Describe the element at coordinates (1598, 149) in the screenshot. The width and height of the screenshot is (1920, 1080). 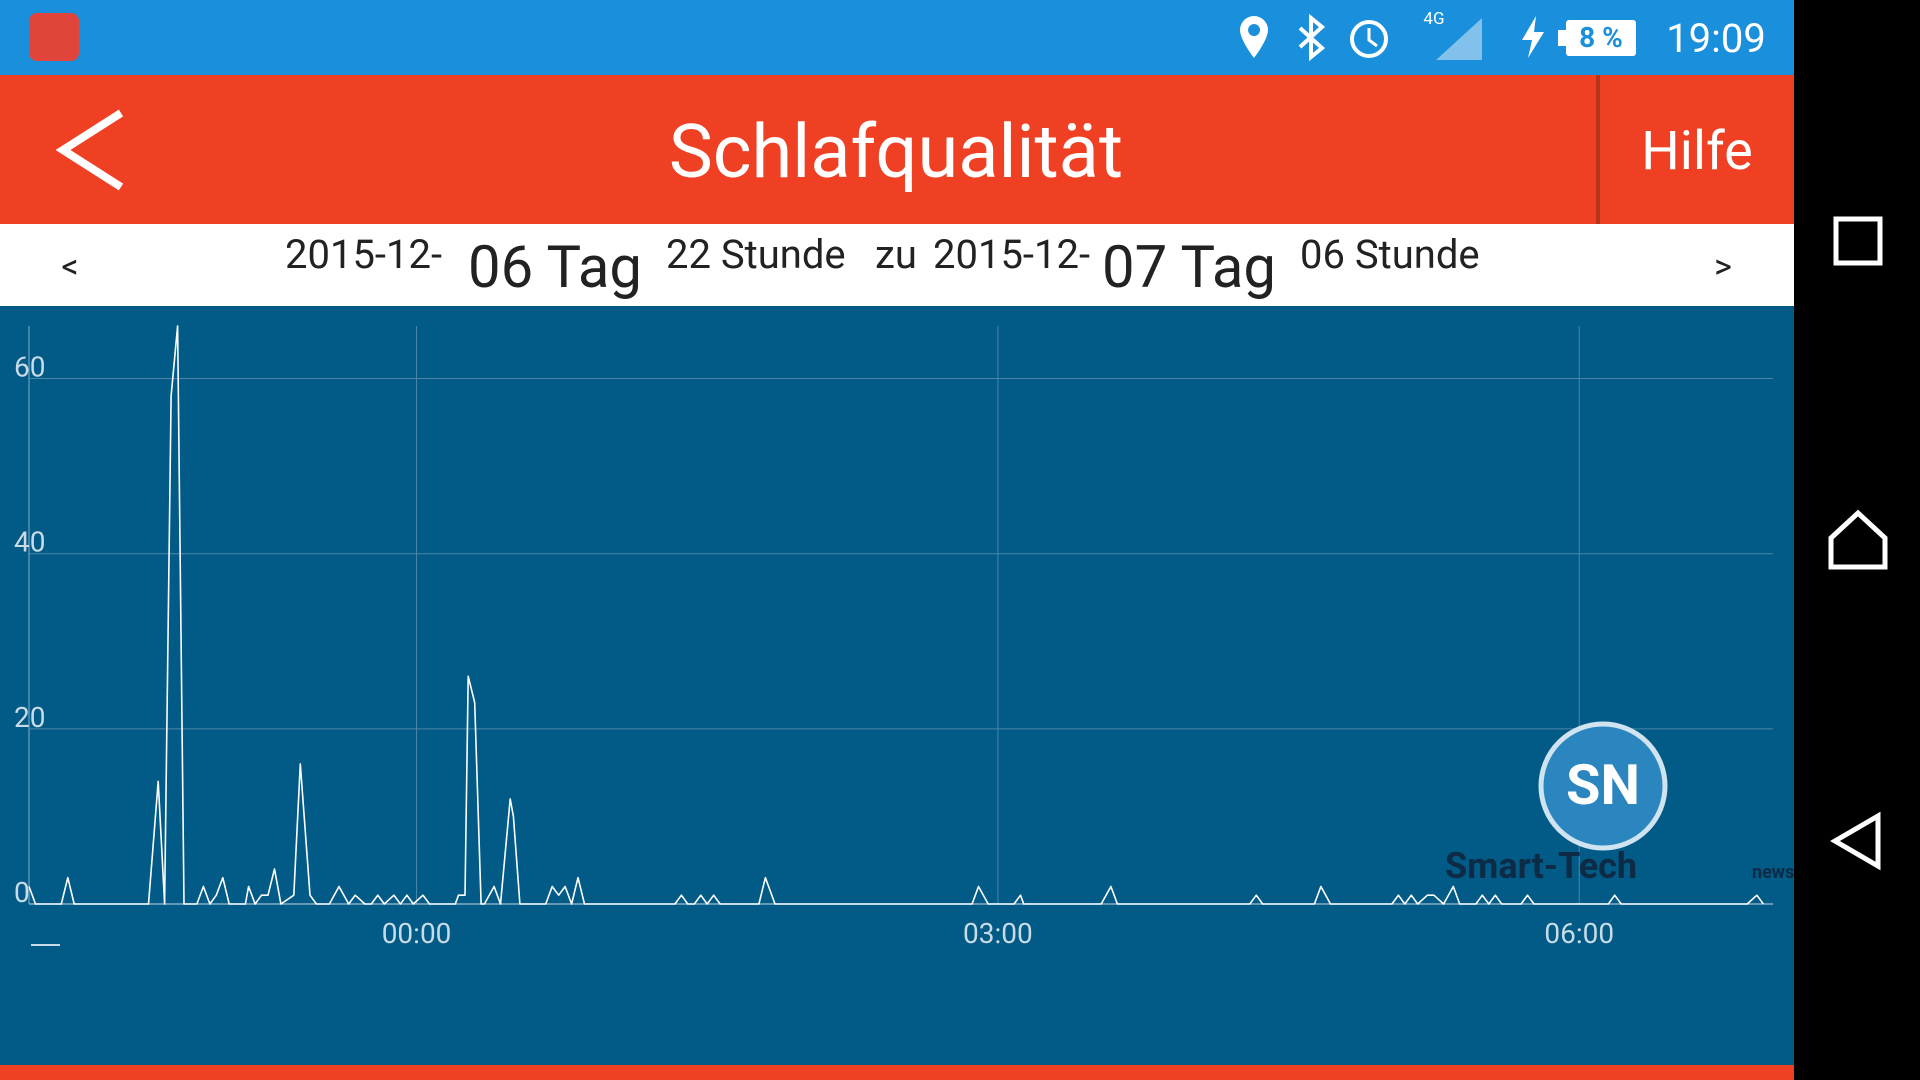
I see `header-divider` at that location.